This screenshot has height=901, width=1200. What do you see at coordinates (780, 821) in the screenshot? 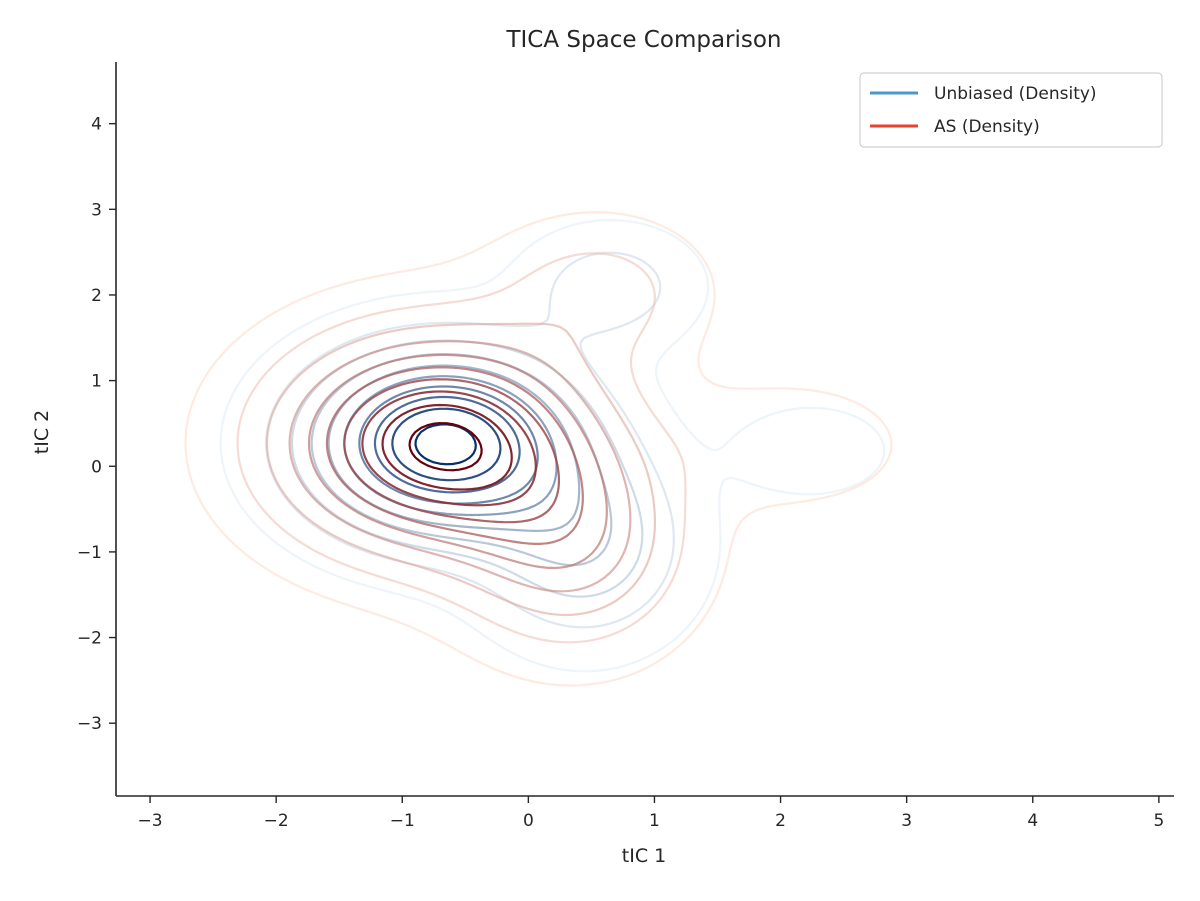
I see `x-tick-label: 2` at bounding box center [780, 821].